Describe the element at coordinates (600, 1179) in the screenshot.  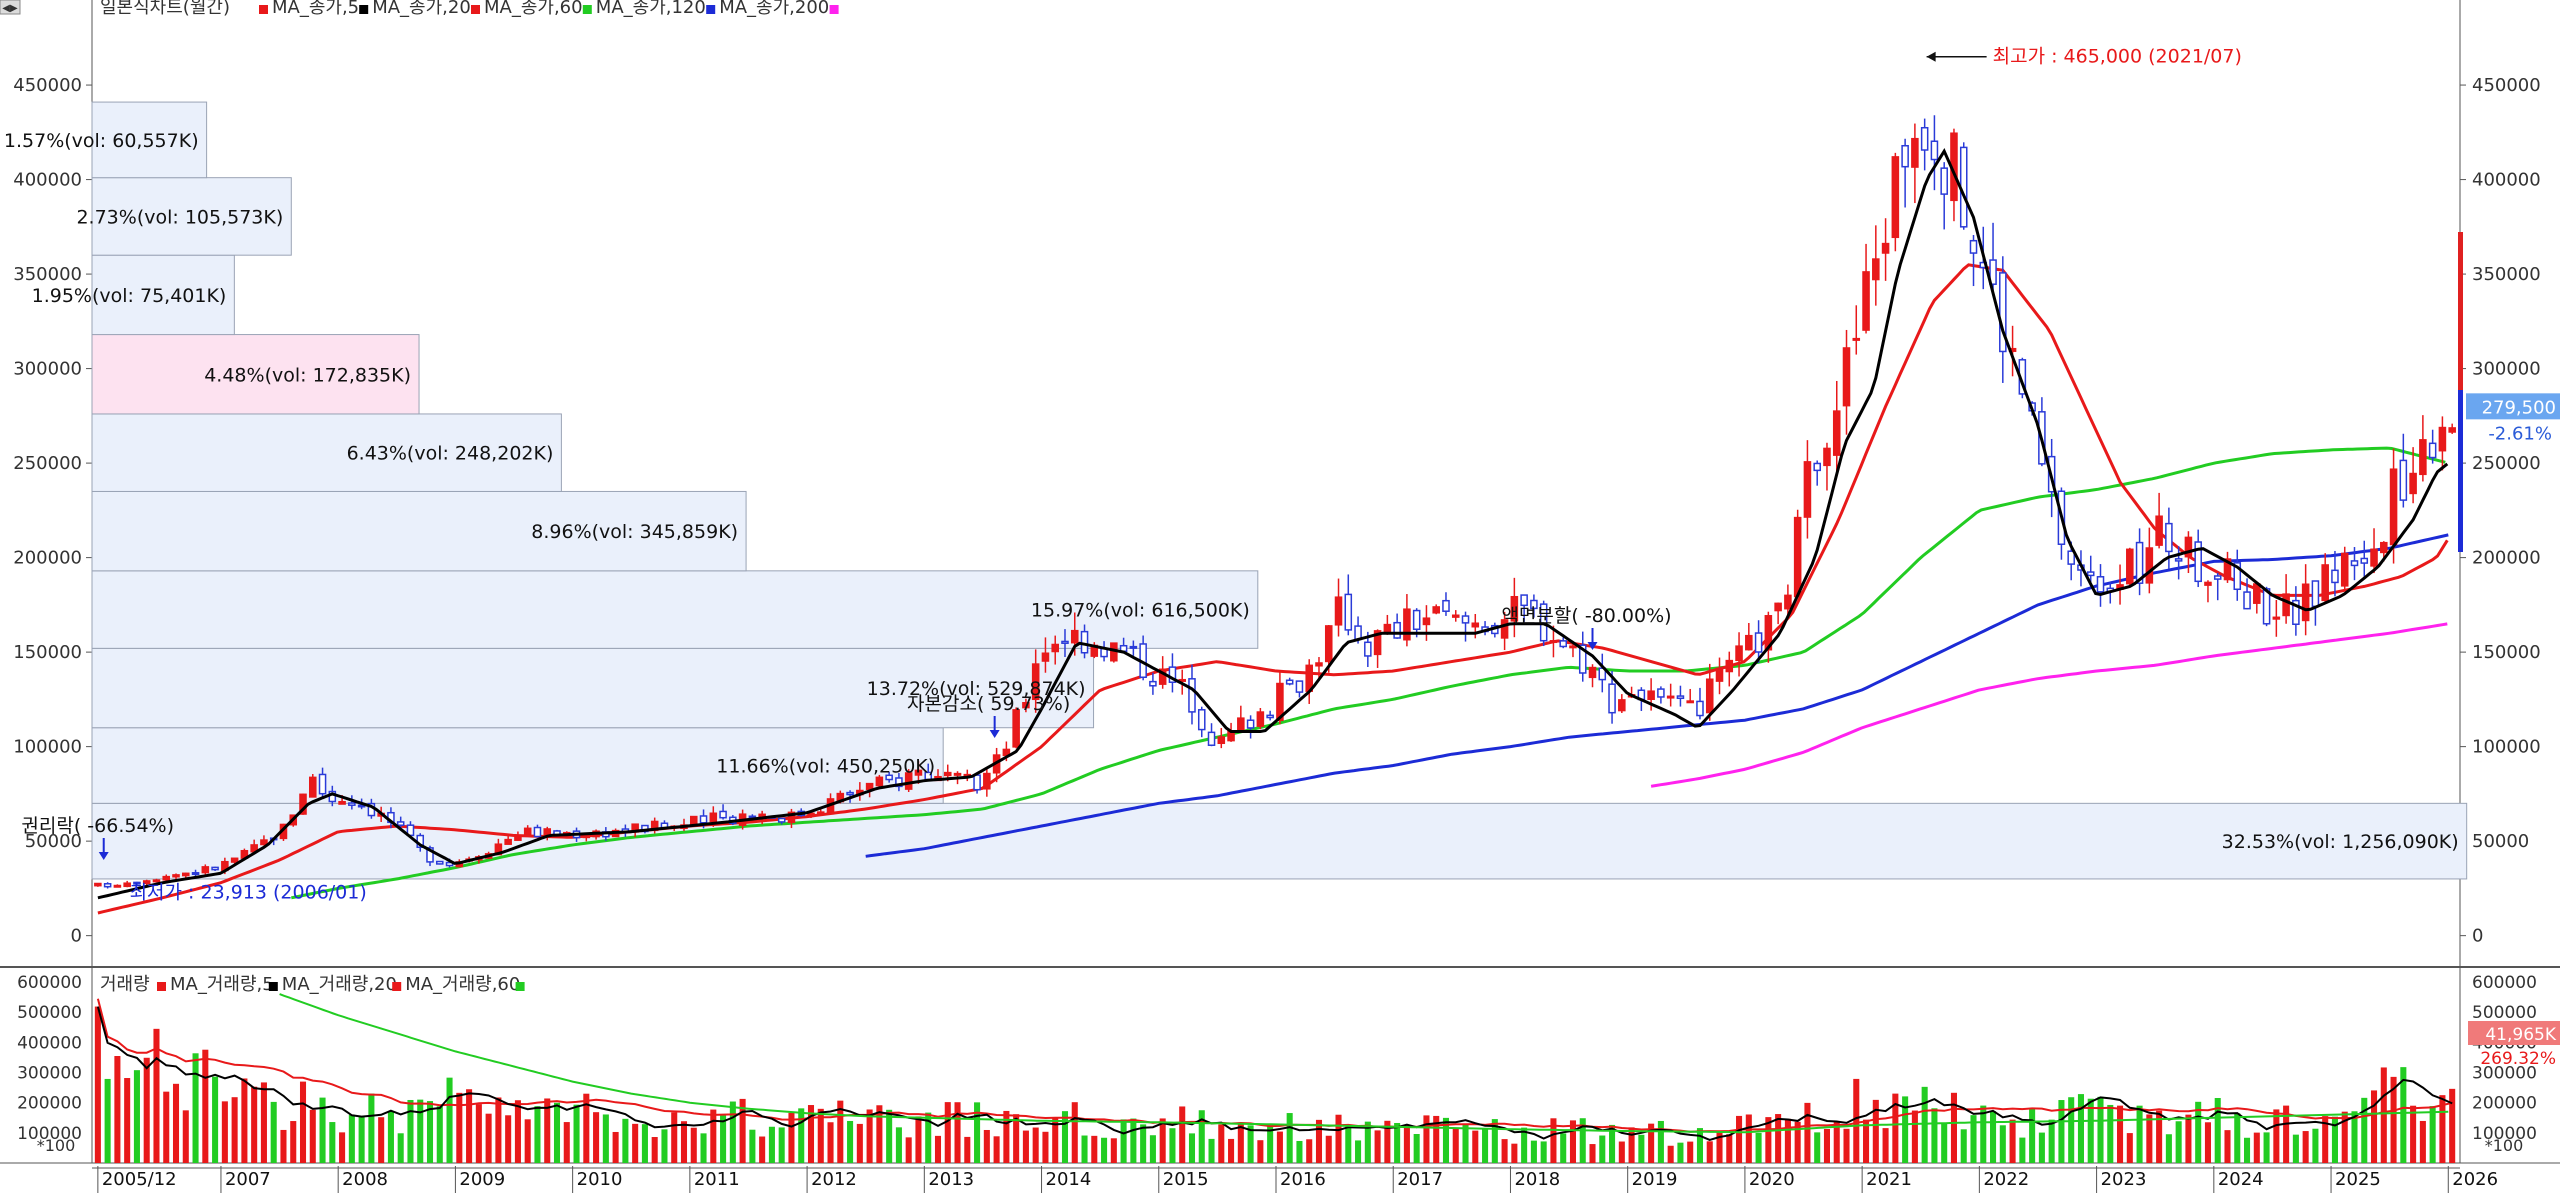
I see `time-axis-label: 2010` at that location.